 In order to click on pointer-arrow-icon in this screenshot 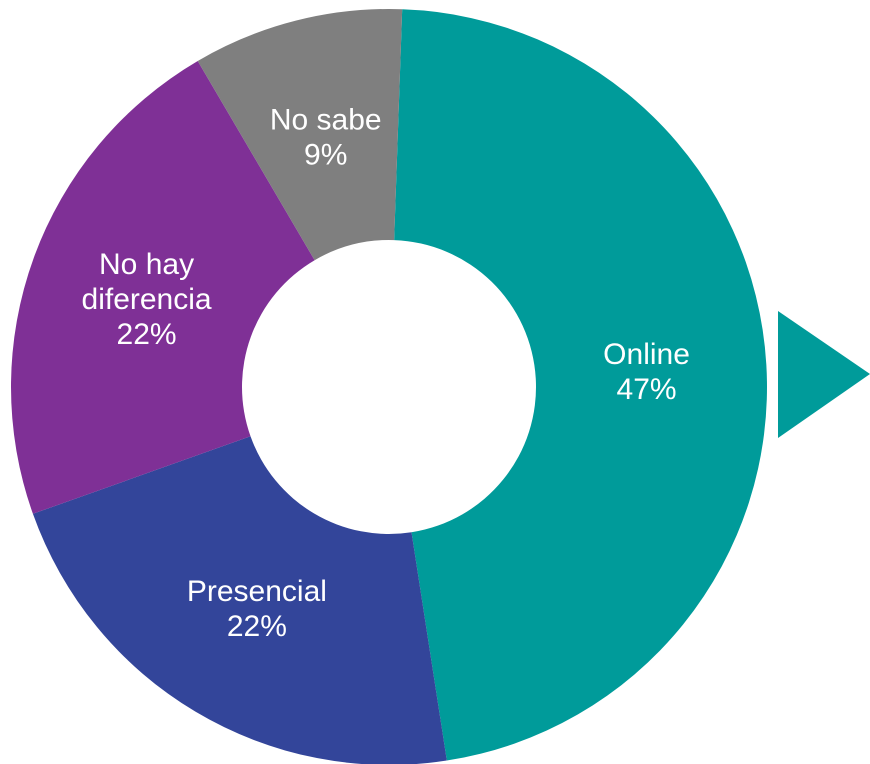, I will do `click(824, 374)`.